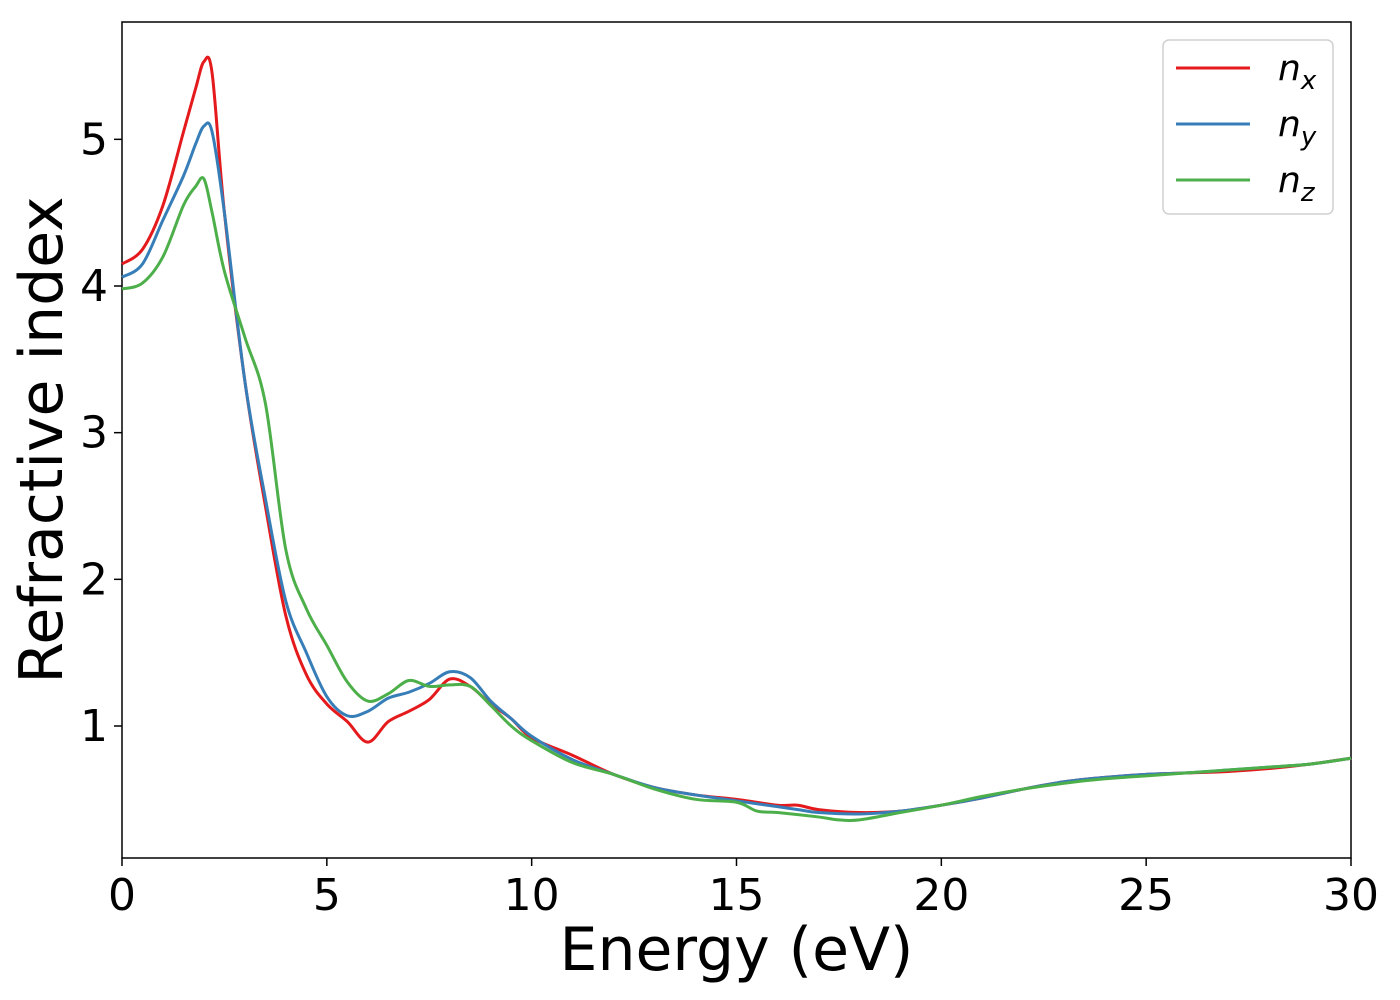 The height and width of the screenshot is (1000, 1400). Describe the element at coordinates (1297, 184) in the screenshot. I see `legend-label-nz: nz` at that location.